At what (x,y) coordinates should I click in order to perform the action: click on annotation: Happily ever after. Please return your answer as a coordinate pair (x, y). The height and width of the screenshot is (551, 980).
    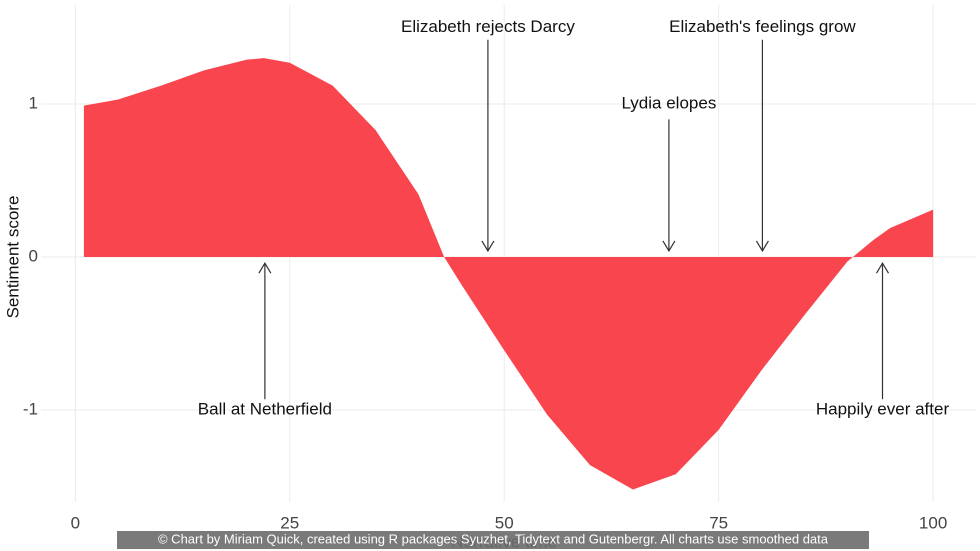
    Looking at the image, I should click on (883, 408).